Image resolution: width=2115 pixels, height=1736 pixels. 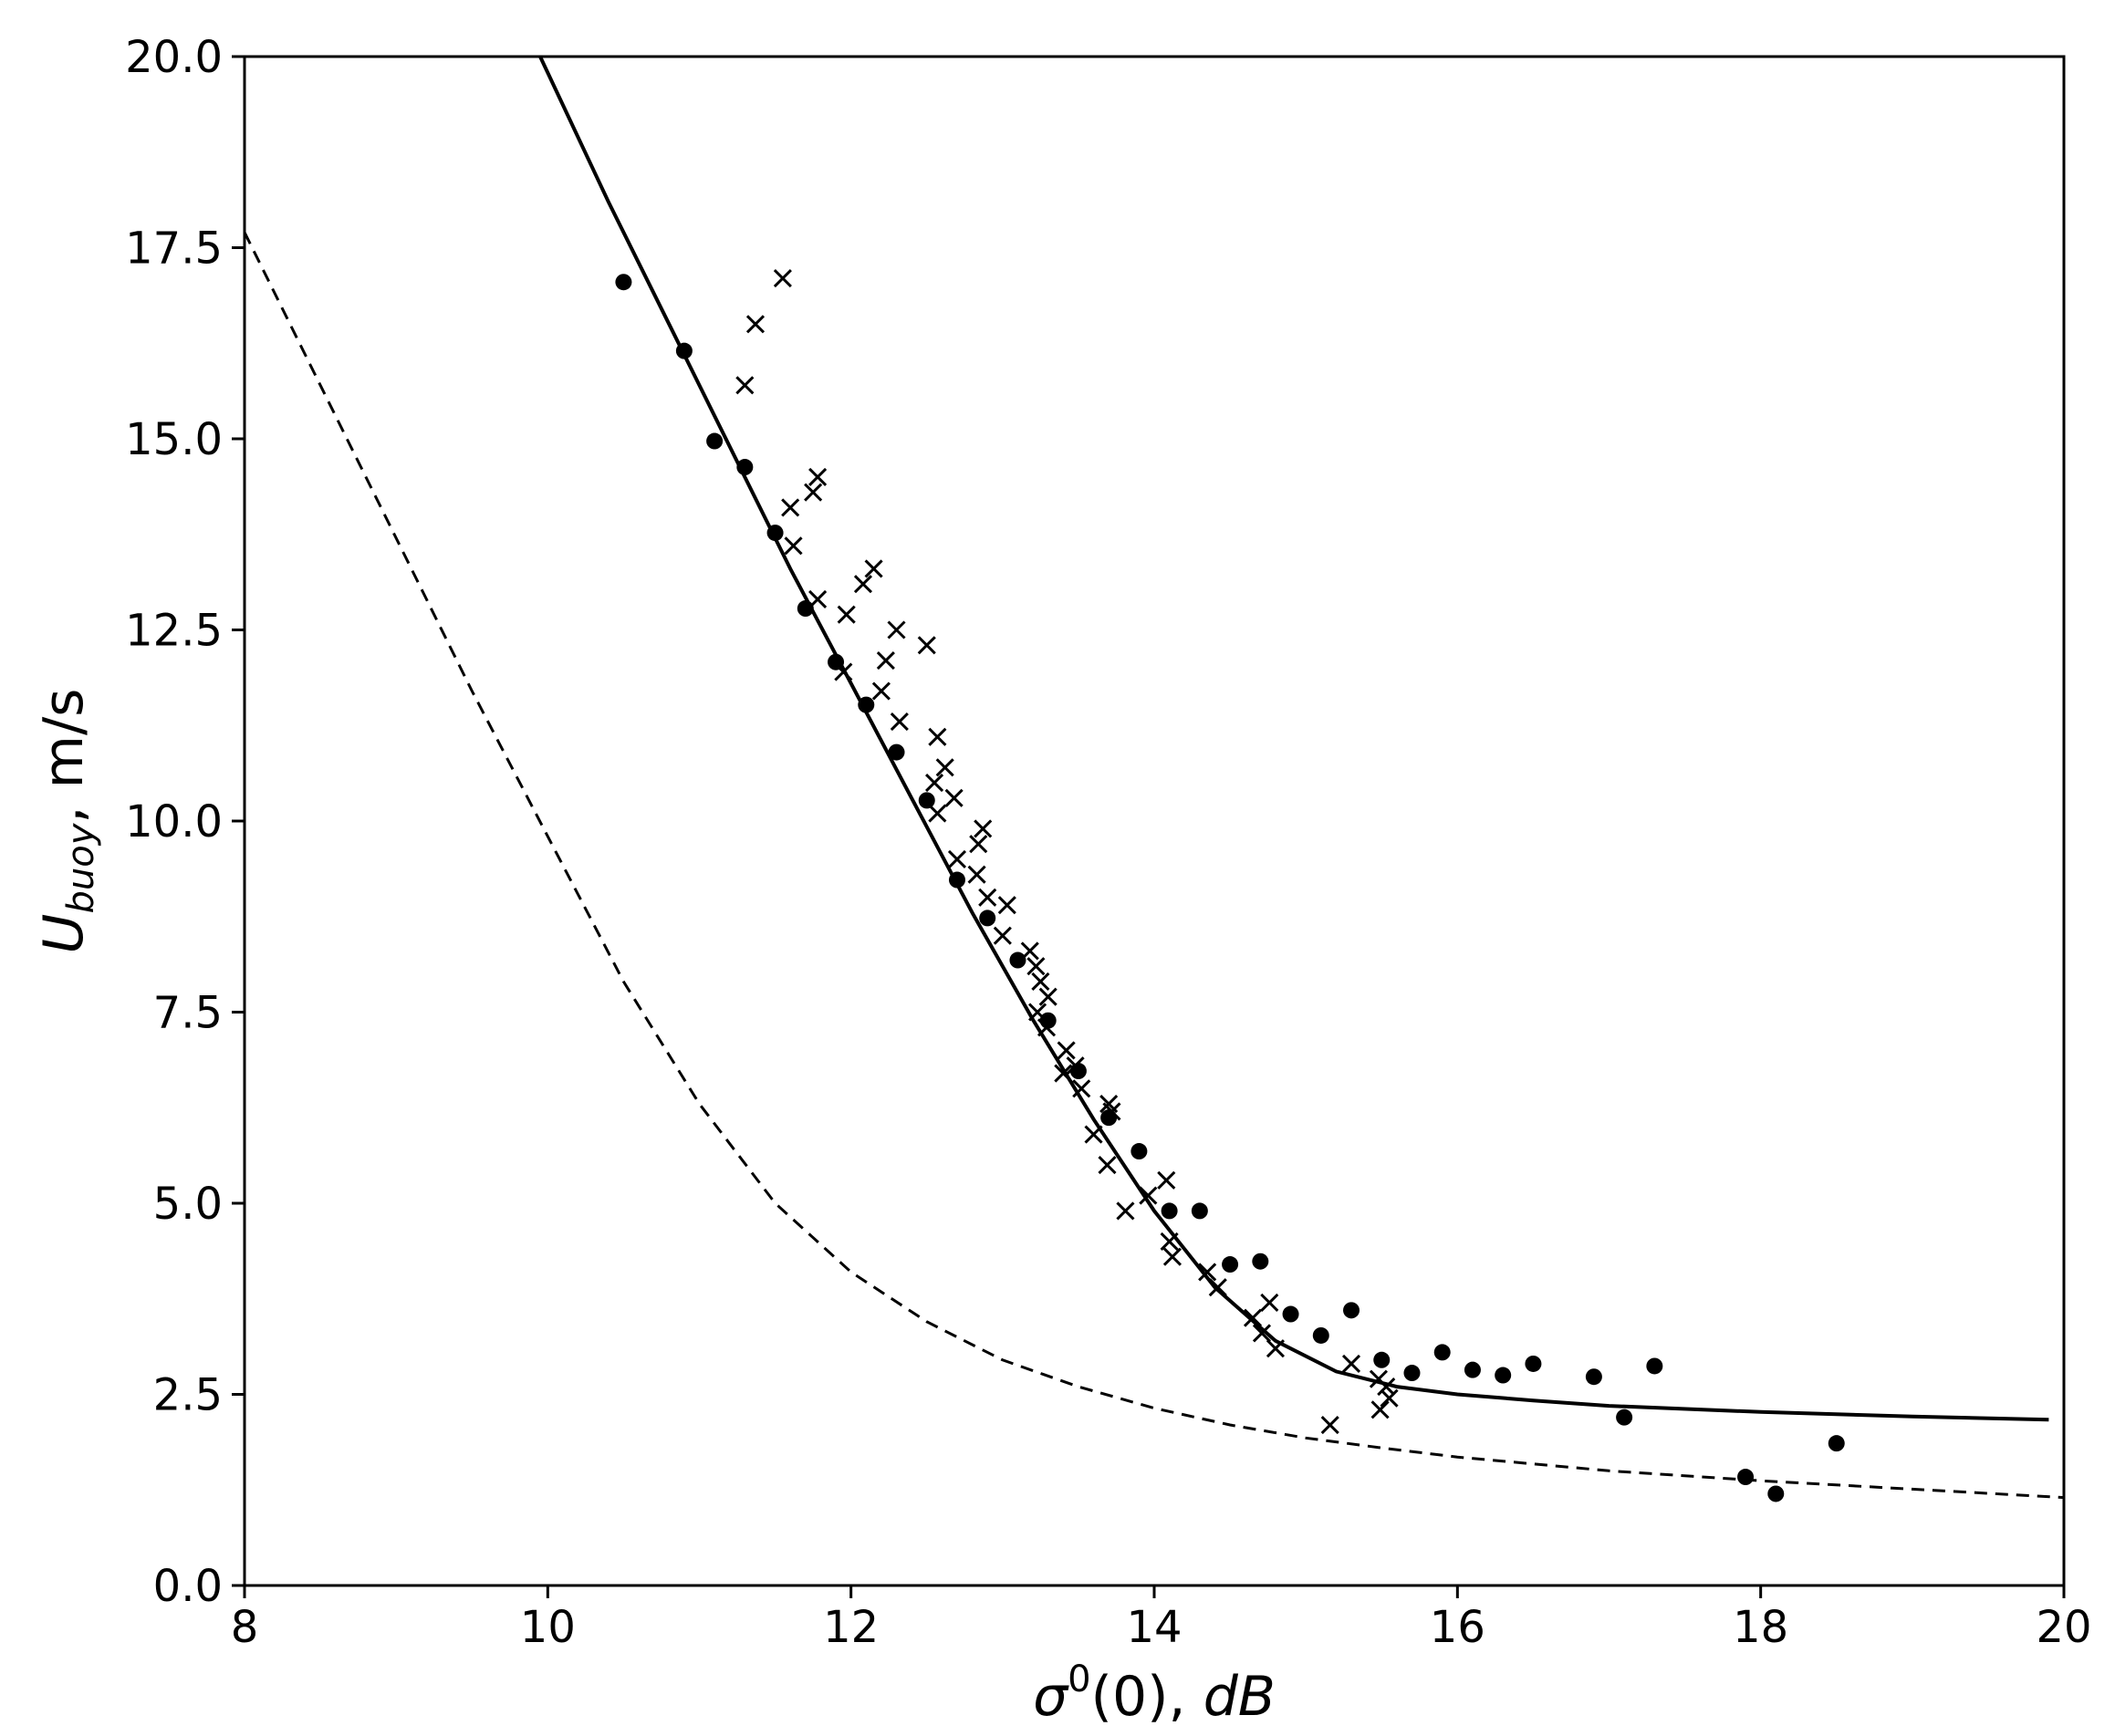 What do you see at coordinates (548, 1627) in the screenshot?
I see `x-tick-label: 10` at bounding box center [548, 1627].